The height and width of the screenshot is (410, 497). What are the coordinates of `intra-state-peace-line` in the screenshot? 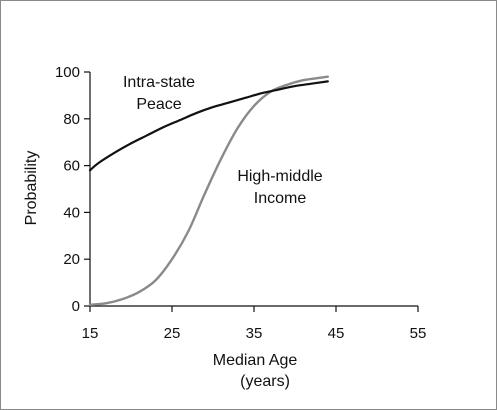 It's located at (208, 126).